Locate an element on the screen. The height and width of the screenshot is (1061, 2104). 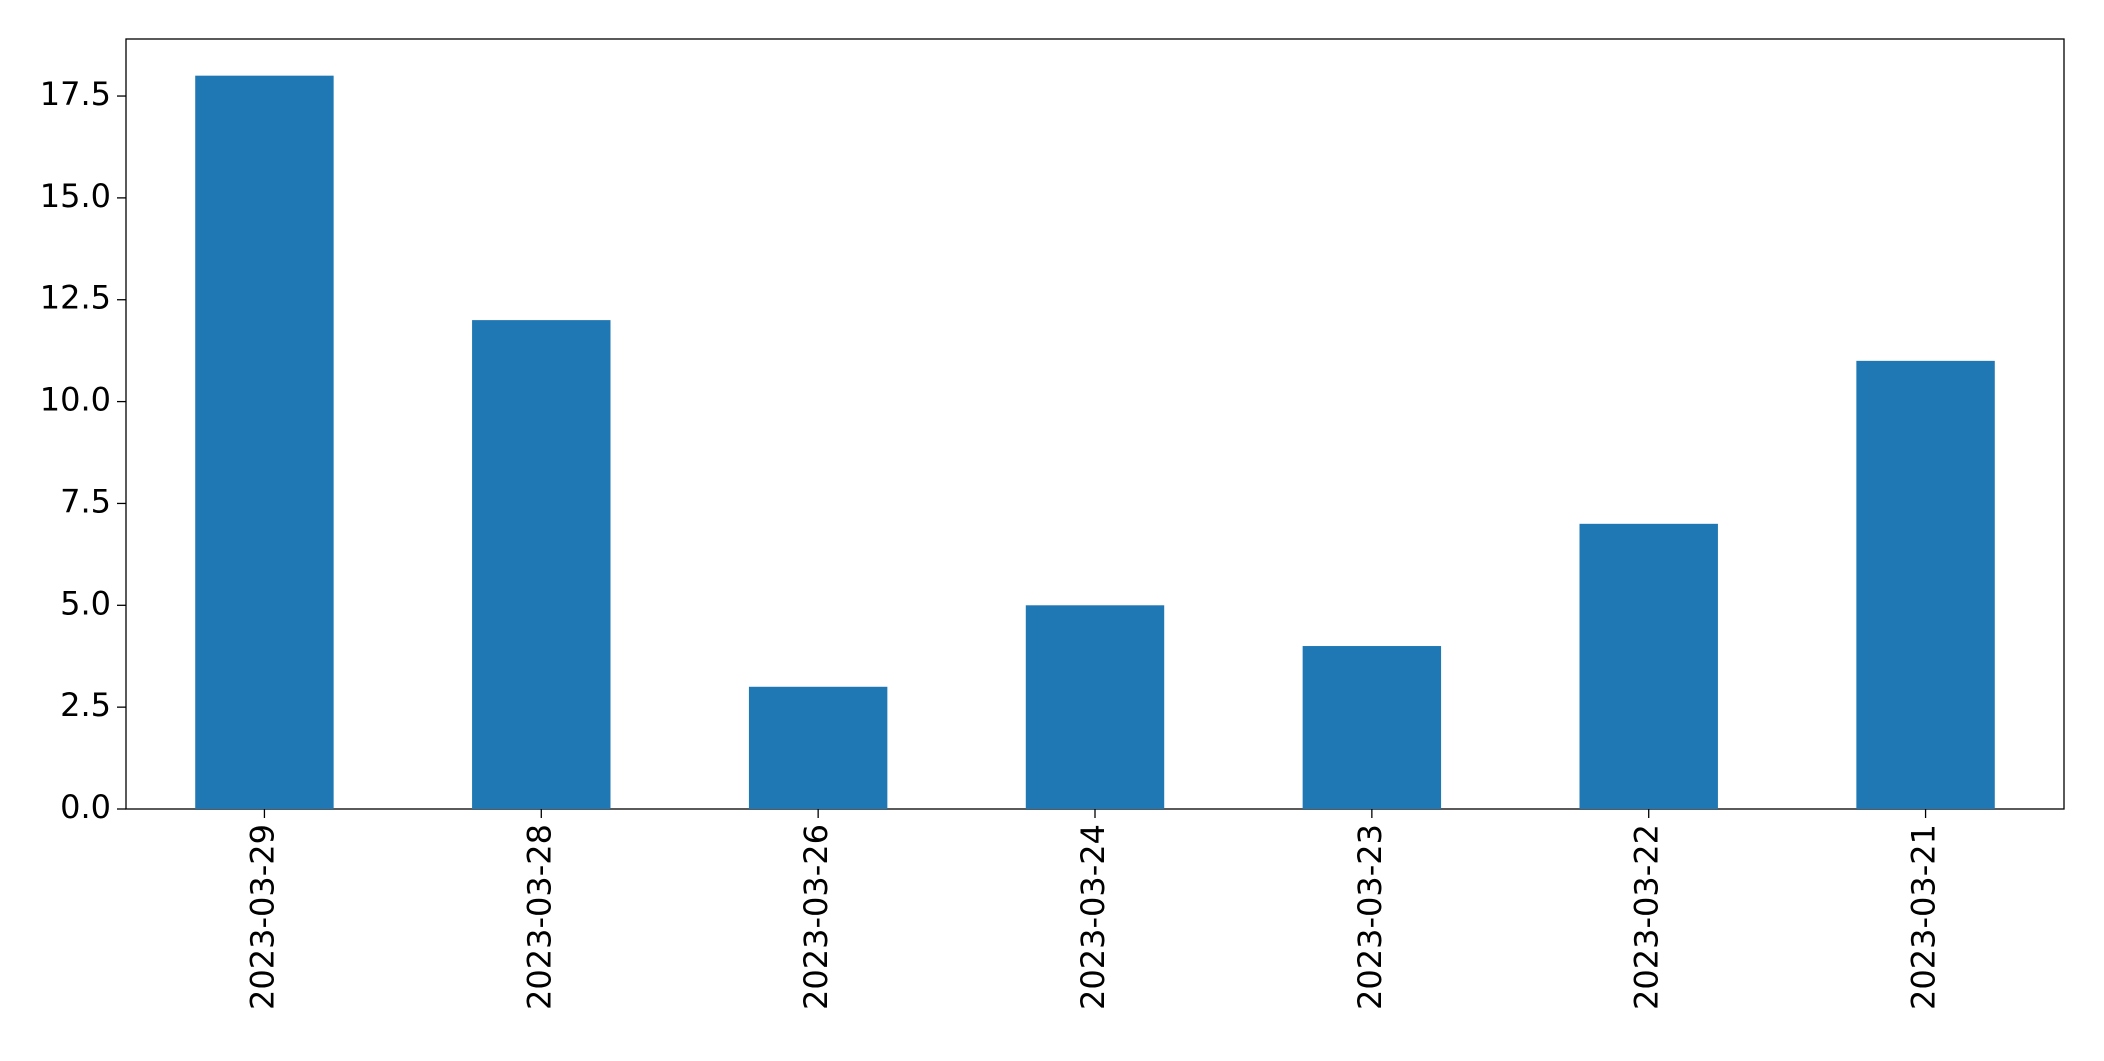
y-tick-label: 10.0 is located at coordinates (75, 400).